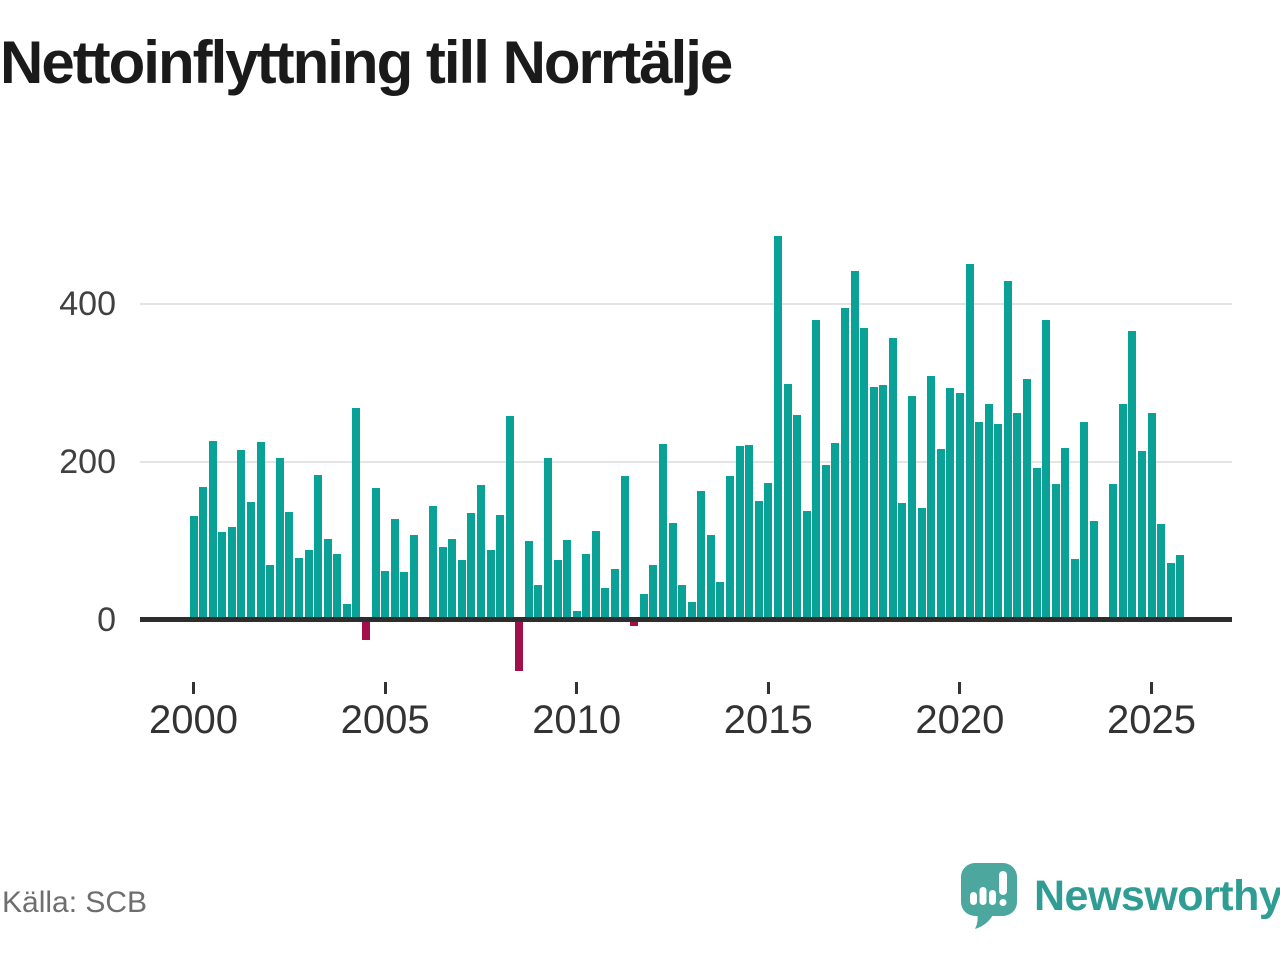  I want to click on bar-2016Q1, so click(806, 565).